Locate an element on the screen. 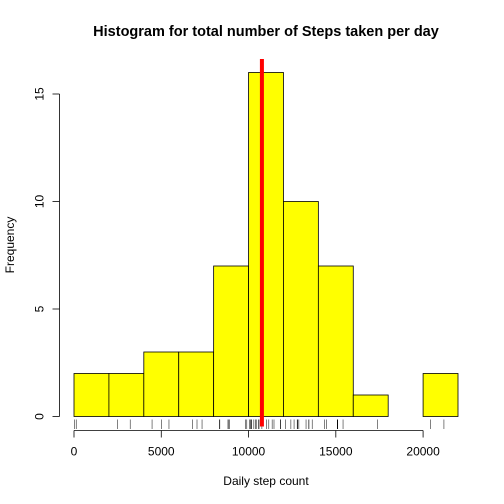  y-tick-label-2: 10 is located at coordinates (40, 202).